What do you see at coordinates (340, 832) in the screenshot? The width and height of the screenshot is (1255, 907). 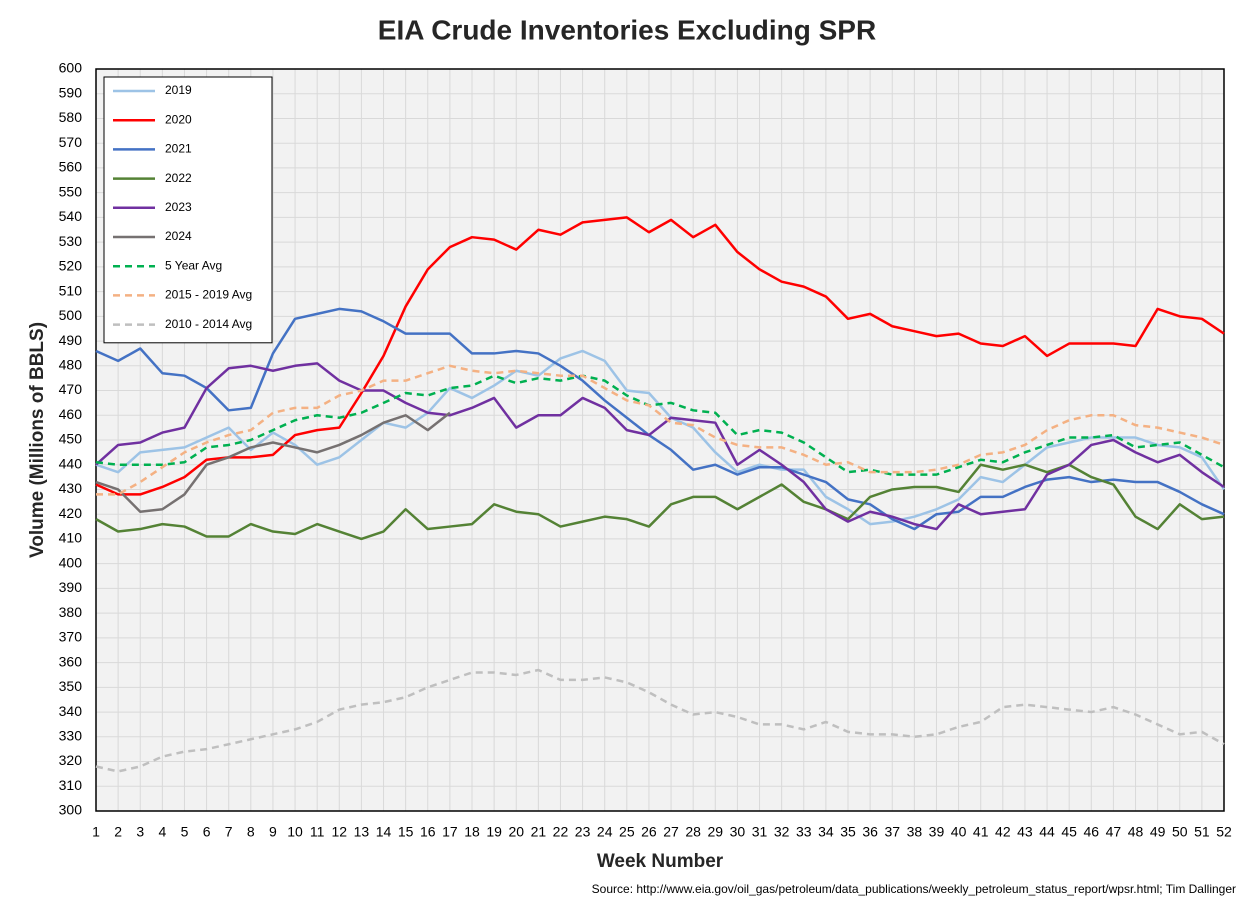 I see `x-tick-label: 12` at bounding box center [340, 832].